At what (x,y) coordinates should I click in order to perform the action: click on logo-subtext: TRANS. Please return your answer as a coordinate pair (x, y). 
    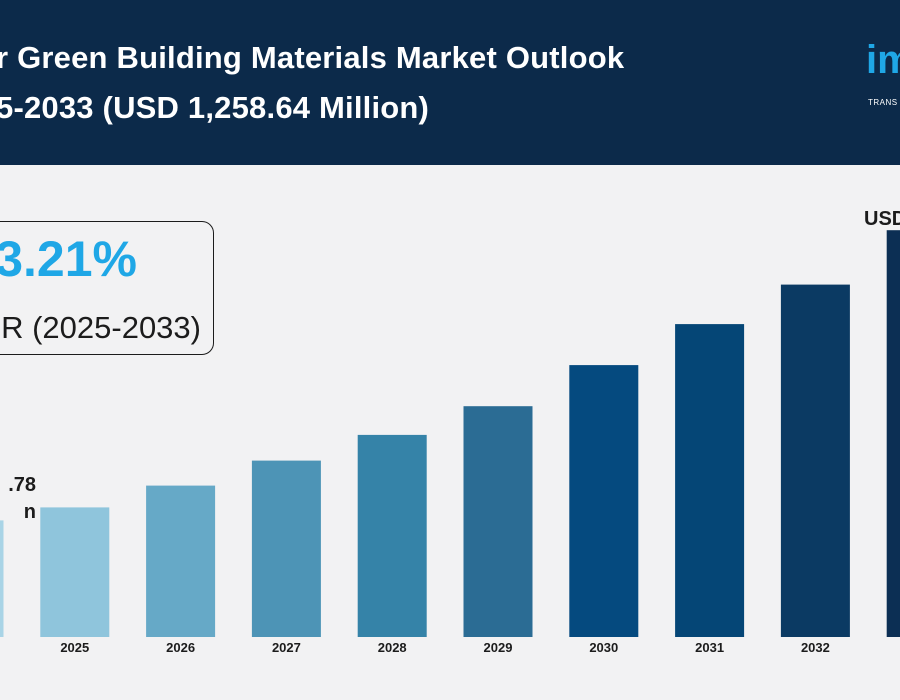
    Looking at the image, I should click on (883, 102).